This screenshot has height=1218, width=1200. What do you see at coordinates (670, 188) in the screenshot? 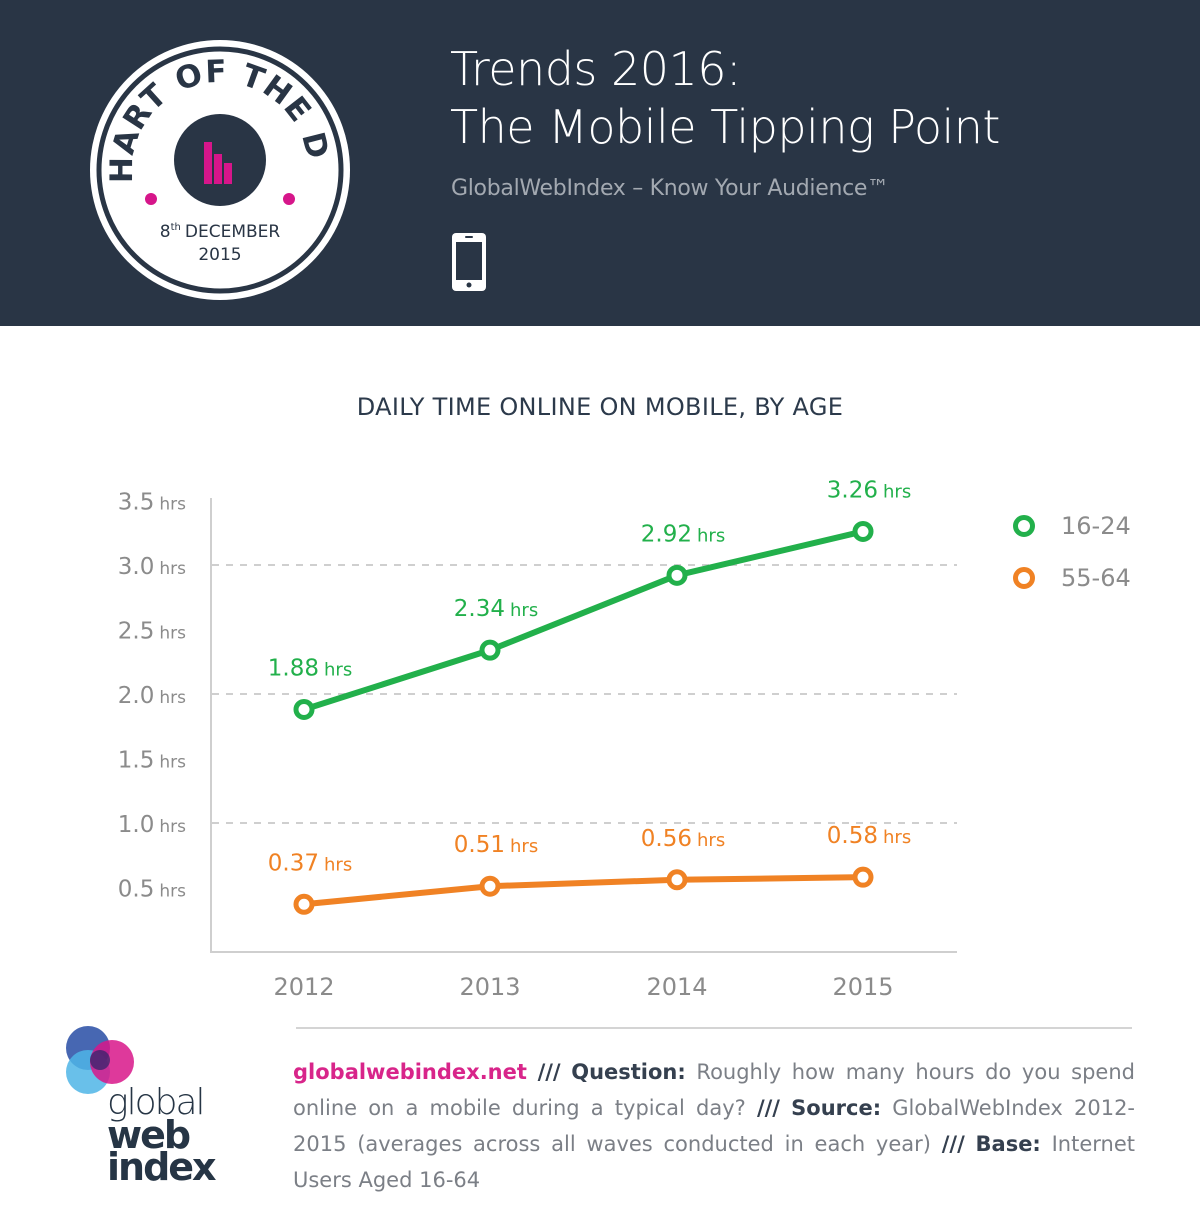
I see `page-subtitle: GlobalWebIndex – Know Your Audience™` at bounding box center [670, 188].